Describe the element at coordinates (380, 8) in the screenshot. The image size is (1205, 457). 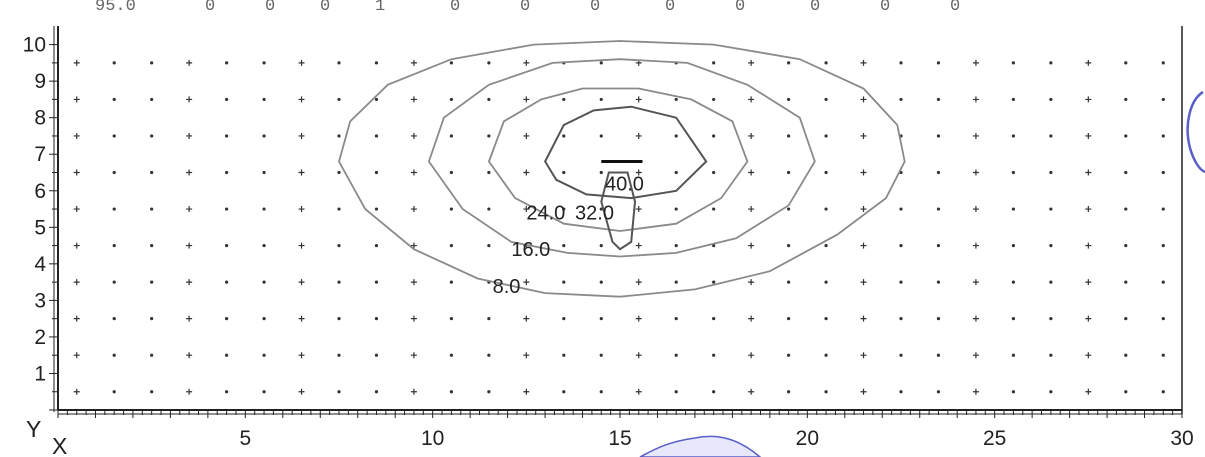
I see `top-row-value: 1` at that location.